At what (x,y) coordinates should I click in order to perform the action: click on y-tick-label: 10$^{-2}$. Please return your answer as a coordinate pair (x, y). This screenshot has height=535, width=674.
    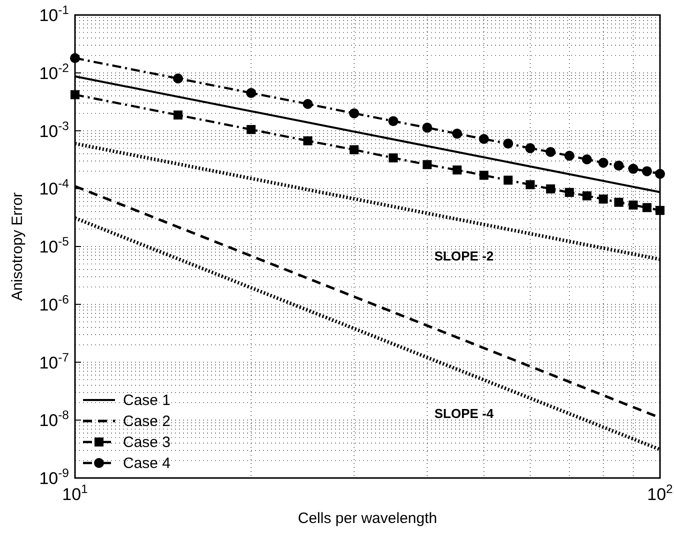
    Looking at the image, I should click on (54, 71).